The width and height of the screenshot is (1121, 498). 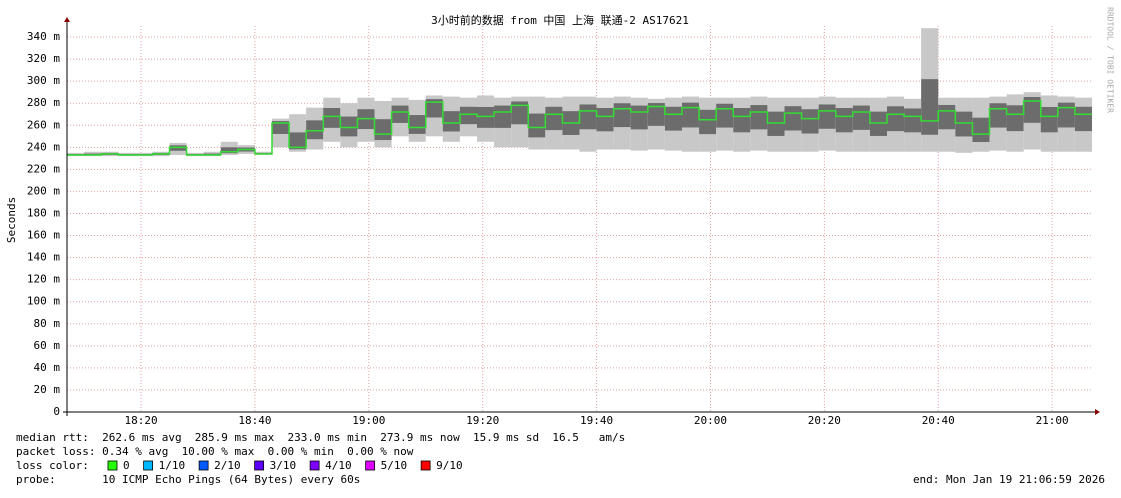 I want to click on median-line, so click(x=579, y=128).